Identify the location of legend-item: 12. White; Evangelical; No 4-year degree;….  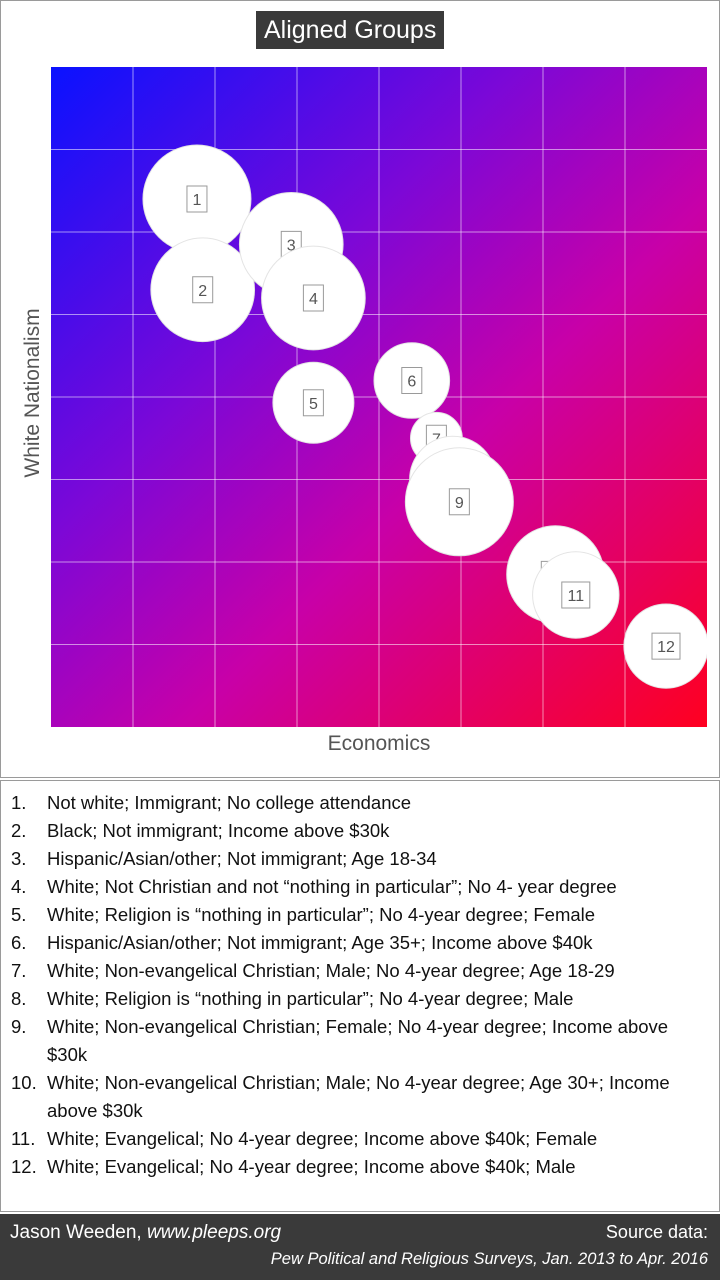
(360, 1167).